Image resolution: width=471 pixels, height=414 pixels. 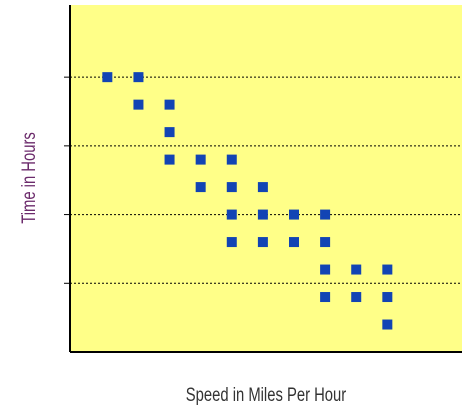 What do you see at coordinates (28, 178) in the screenshot?
I see `y-axis-label: Time in Hours` at bounding box center [28, 178].